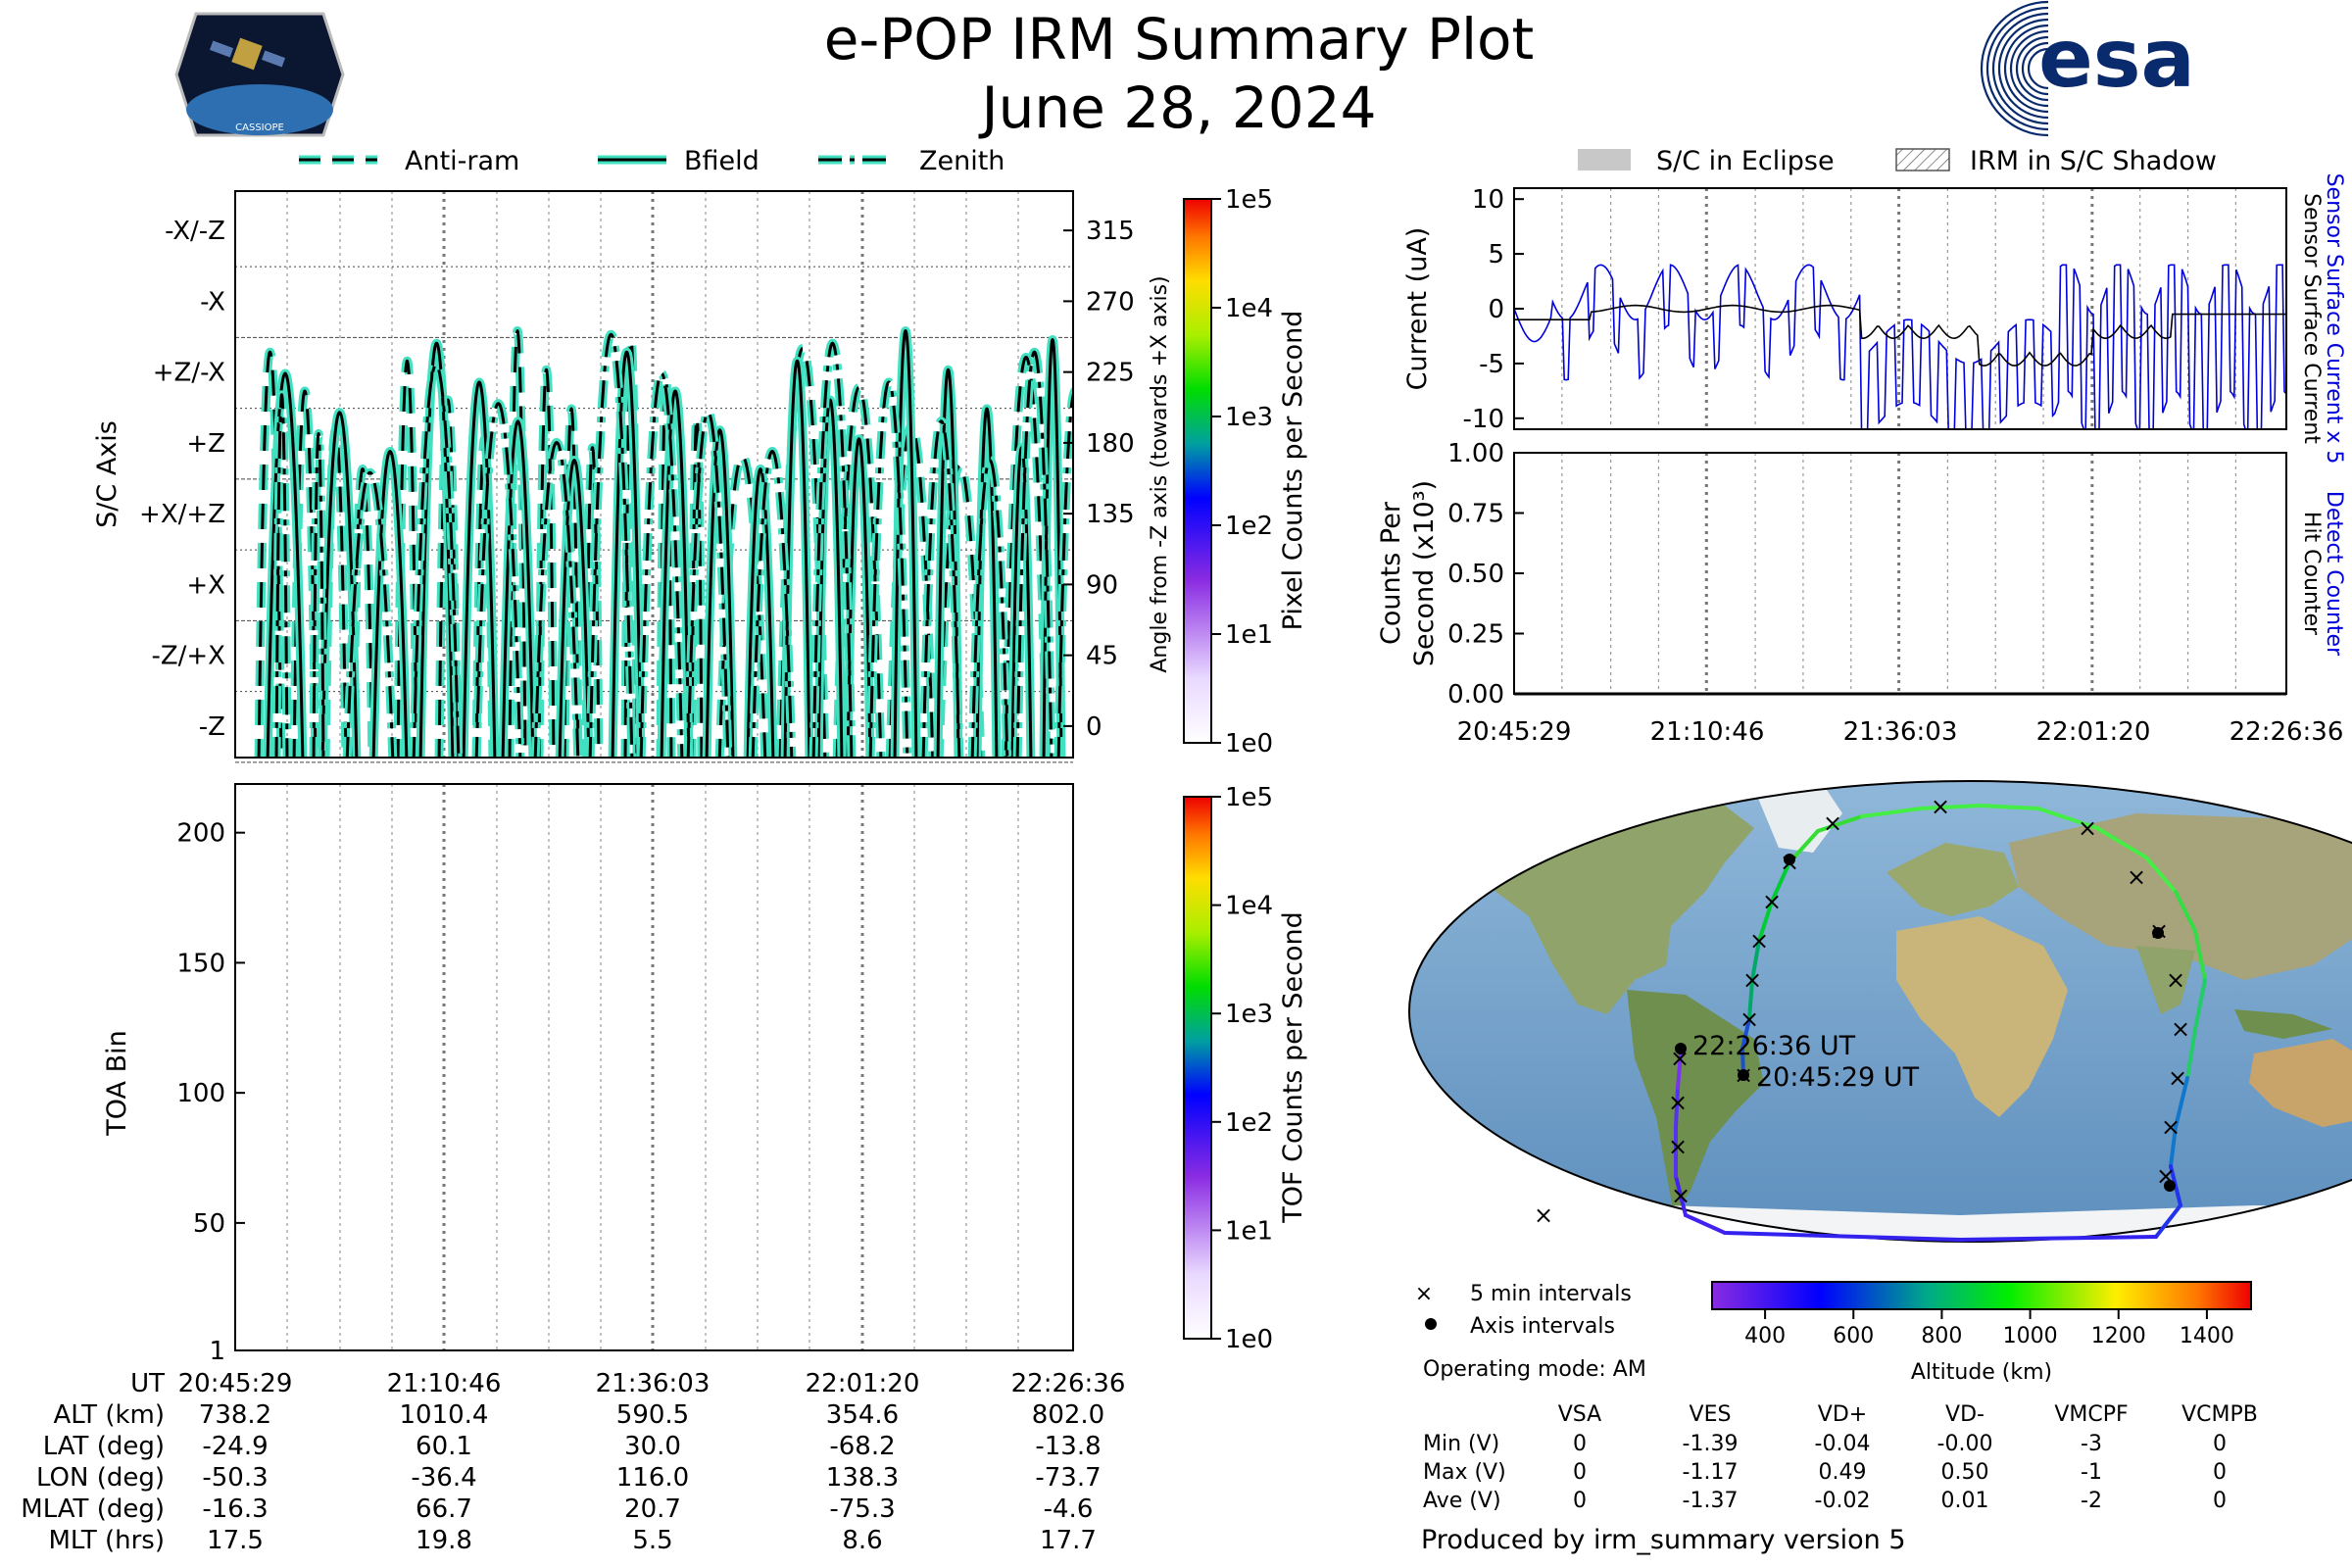 This screenshot has width=2352, height=1568. Describe the element at coordinates (1249, 1231) in the screenshot. I see `colorbar-tick: 1e1` at that location.